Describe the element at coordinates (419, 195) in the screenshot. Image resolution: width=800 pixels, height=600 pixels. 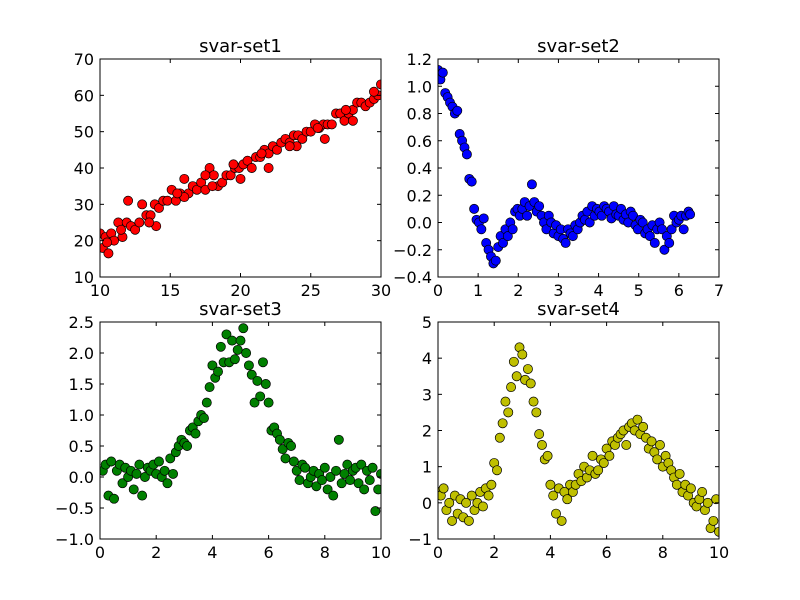
I see `y-tick-label: 0.2` at that location.